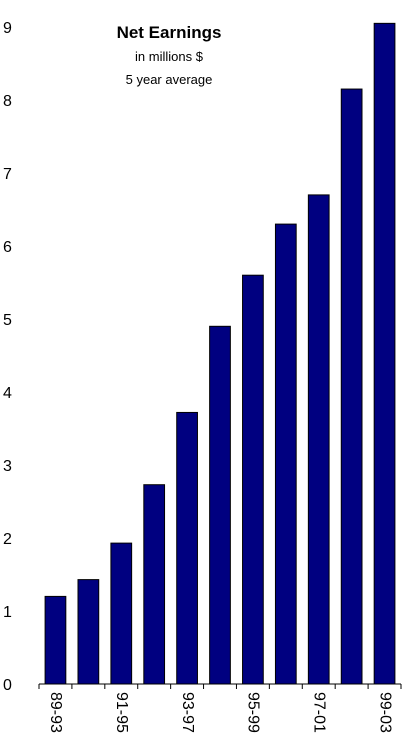  I want to click on y-tick-label: 7, so click(7, 174).